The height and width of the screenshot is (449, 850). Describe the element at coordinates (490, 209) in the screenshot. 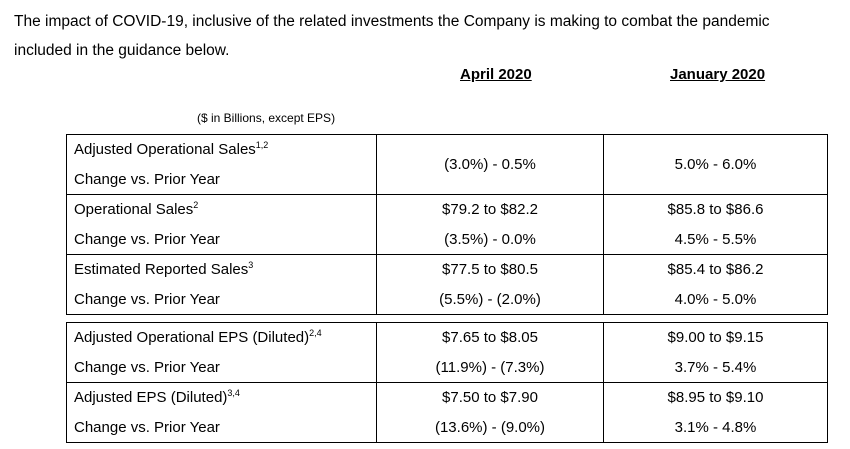

I see `april-value: $79.2 to $82.2` at that location.